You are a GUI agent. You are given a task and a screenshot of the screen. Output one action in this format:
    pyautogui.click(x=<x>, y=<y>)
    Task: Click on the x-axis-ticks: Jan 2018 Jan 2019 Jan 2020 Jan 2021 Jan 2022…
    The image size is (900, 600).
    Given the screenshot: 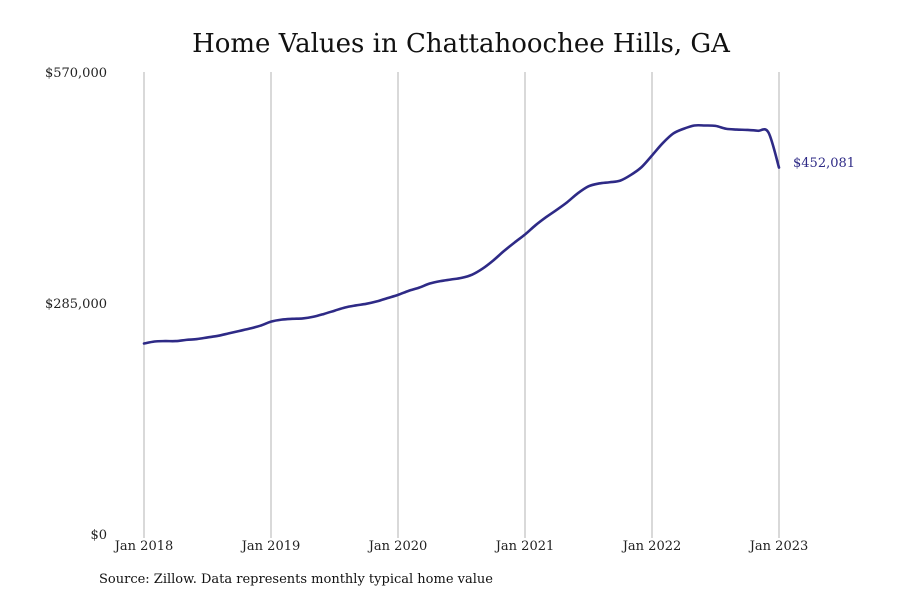 What is the action you would take?
    pyautogui.click(x=461, y=546)
    